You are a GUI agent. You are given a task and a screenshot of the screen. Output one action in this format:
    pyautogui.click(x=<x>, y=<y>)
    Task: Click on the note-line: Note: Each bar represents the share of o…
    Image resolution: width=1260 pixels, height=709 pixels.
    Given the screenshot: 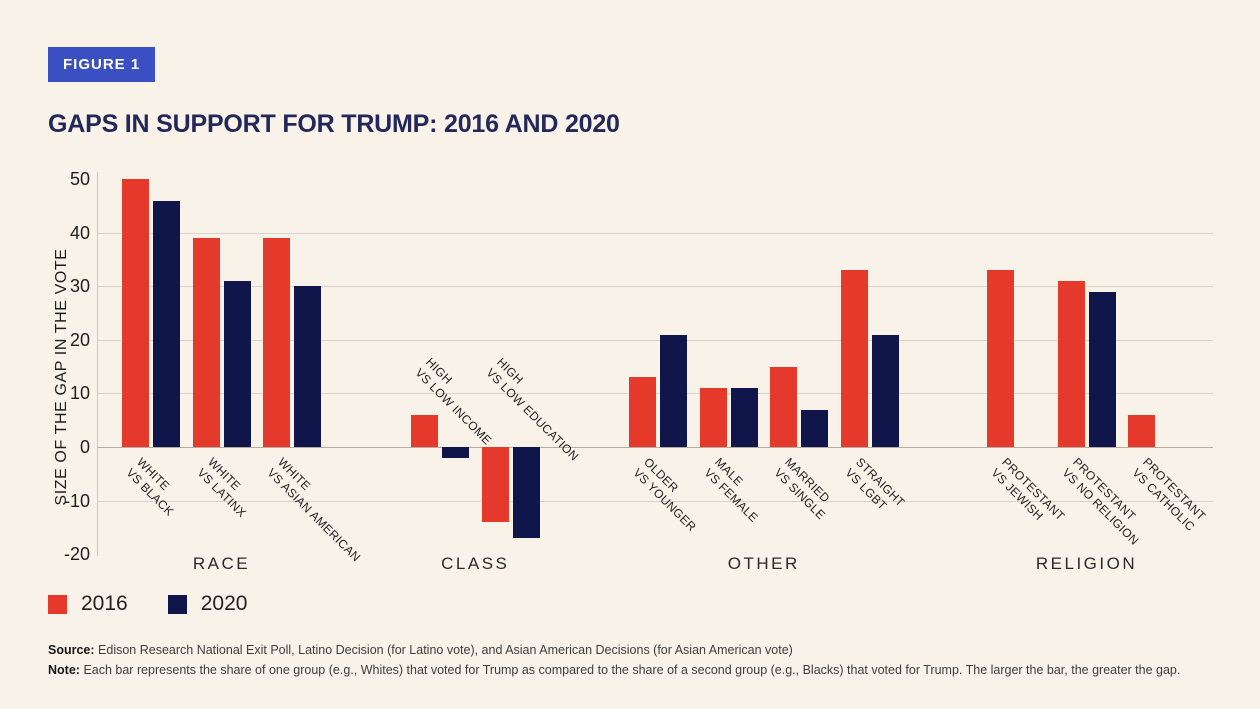 What is the action you would take?
    pyautogui.click(x=633, y=670)
    